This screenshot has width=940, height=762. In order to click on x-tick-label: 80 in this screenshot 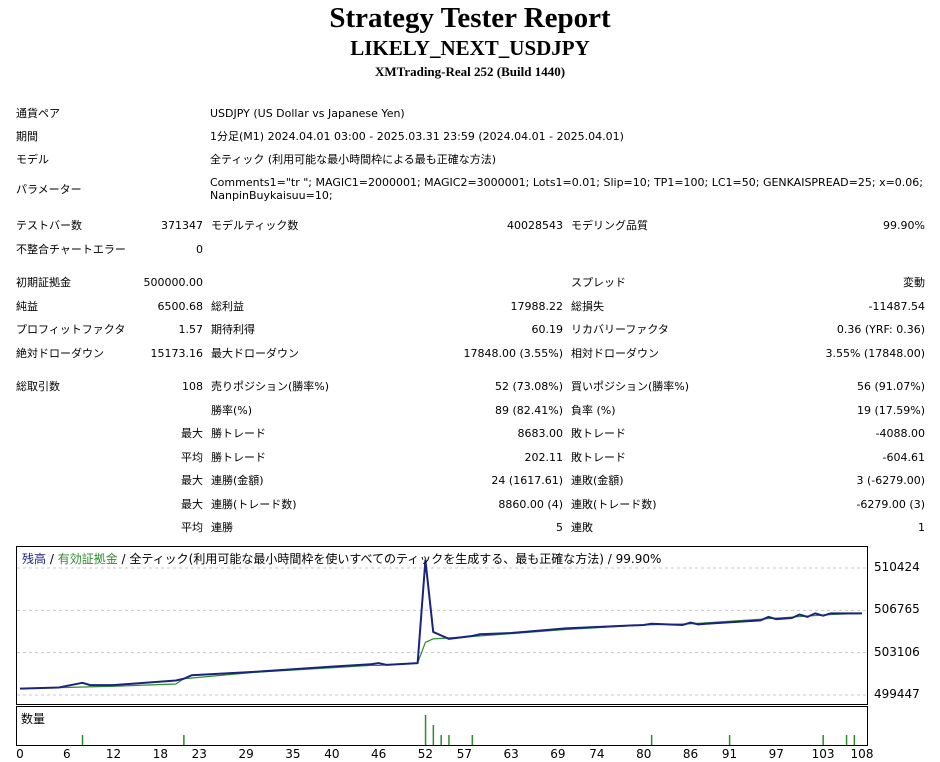, I will do `click(644, 754)`.